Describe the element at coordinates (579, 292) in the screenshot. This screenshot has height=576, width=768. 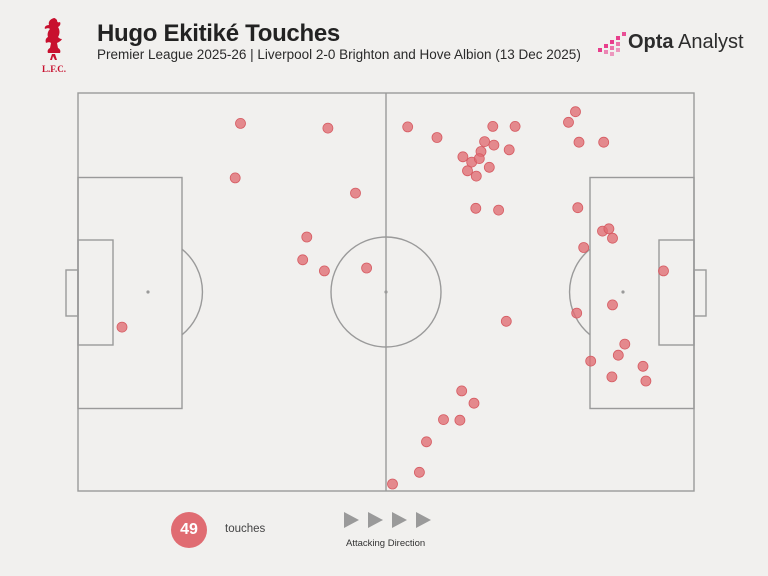
I see `right-penalty-arc` at that location.